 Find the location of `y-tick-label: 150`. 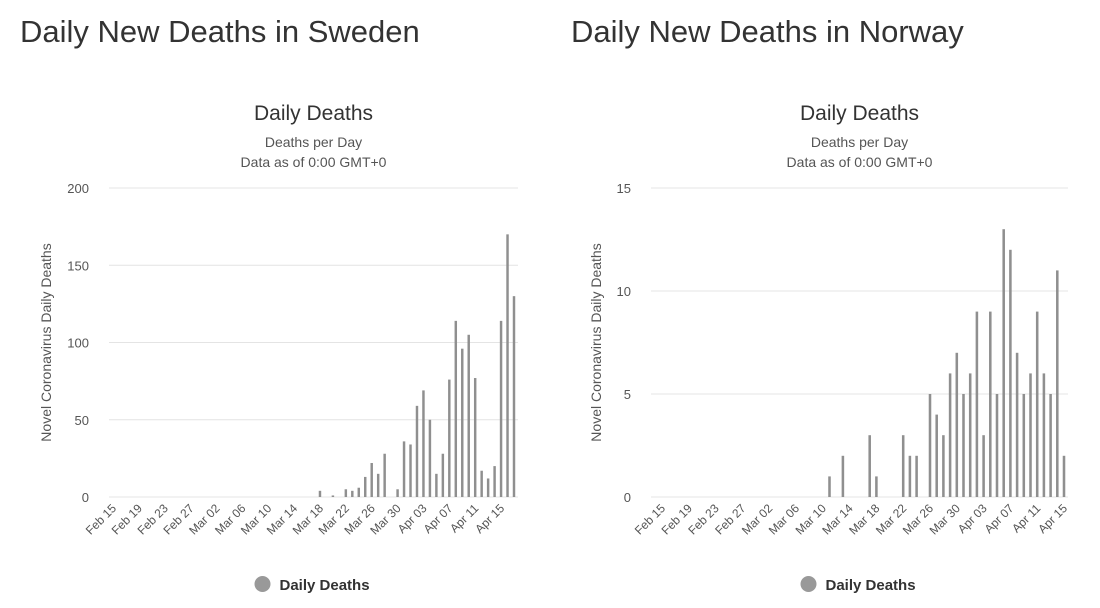

y-tick-label: 150 is located at coordinates (78, 265).